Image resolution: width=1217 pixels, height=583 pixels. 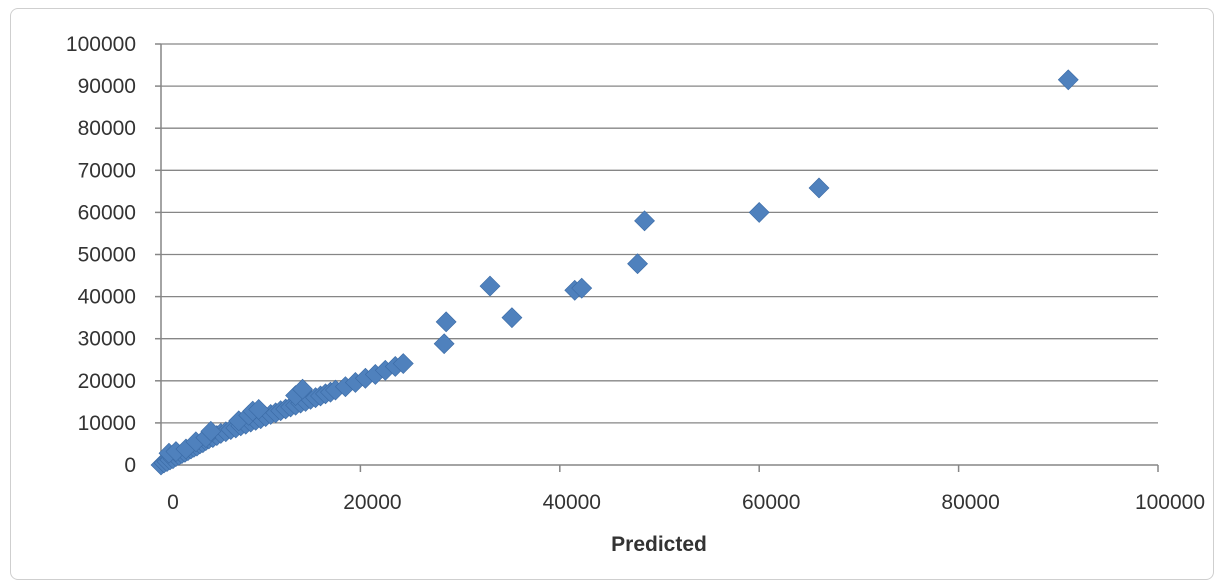 What do you see at coordinates (107, 86) in the screenshot?
I see `y-tick-label: 90000` at bounding box center [107, 86].